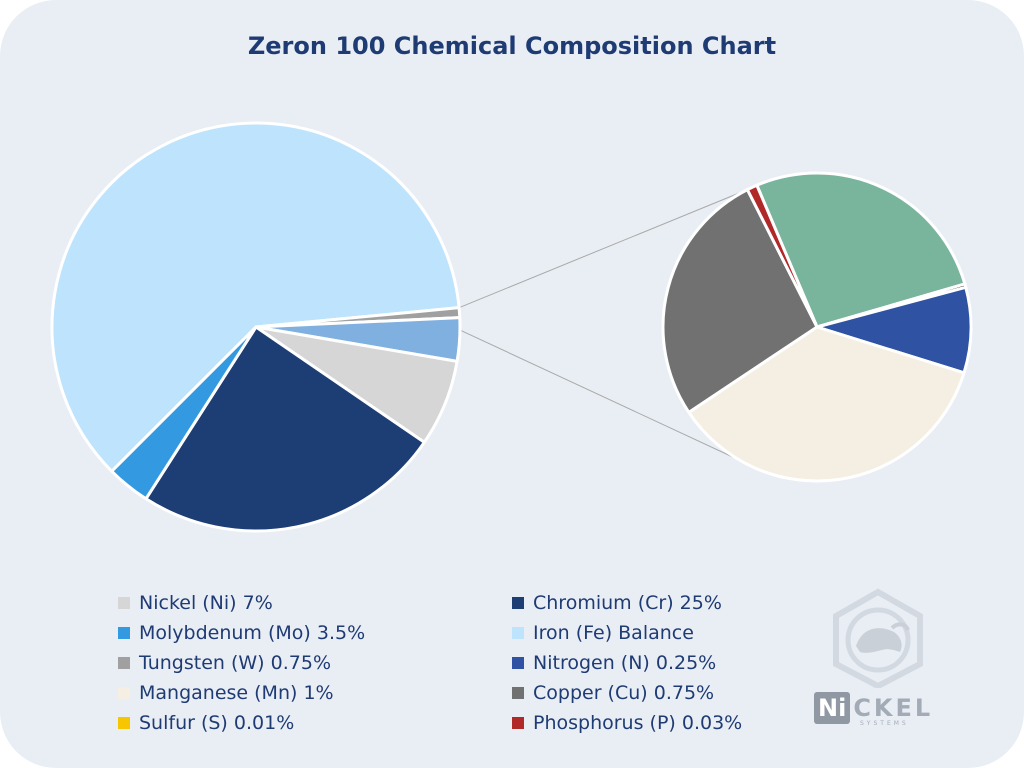  I want to click on legend-label: Sulfur (S) 0.01%, so click(217, 723).